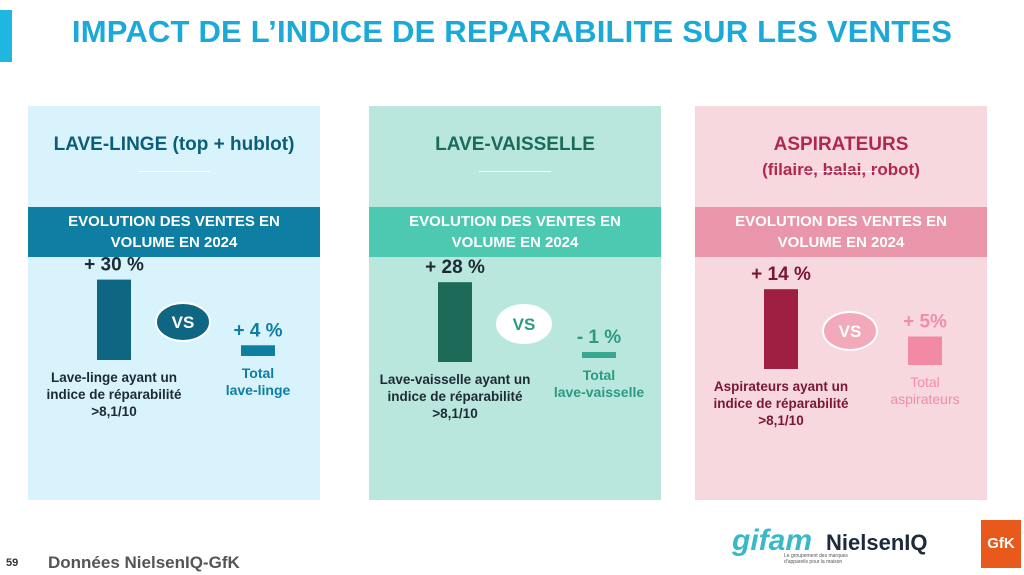  I want to click on nielseniq-logo: NielsenIQ, so click(877, 542).